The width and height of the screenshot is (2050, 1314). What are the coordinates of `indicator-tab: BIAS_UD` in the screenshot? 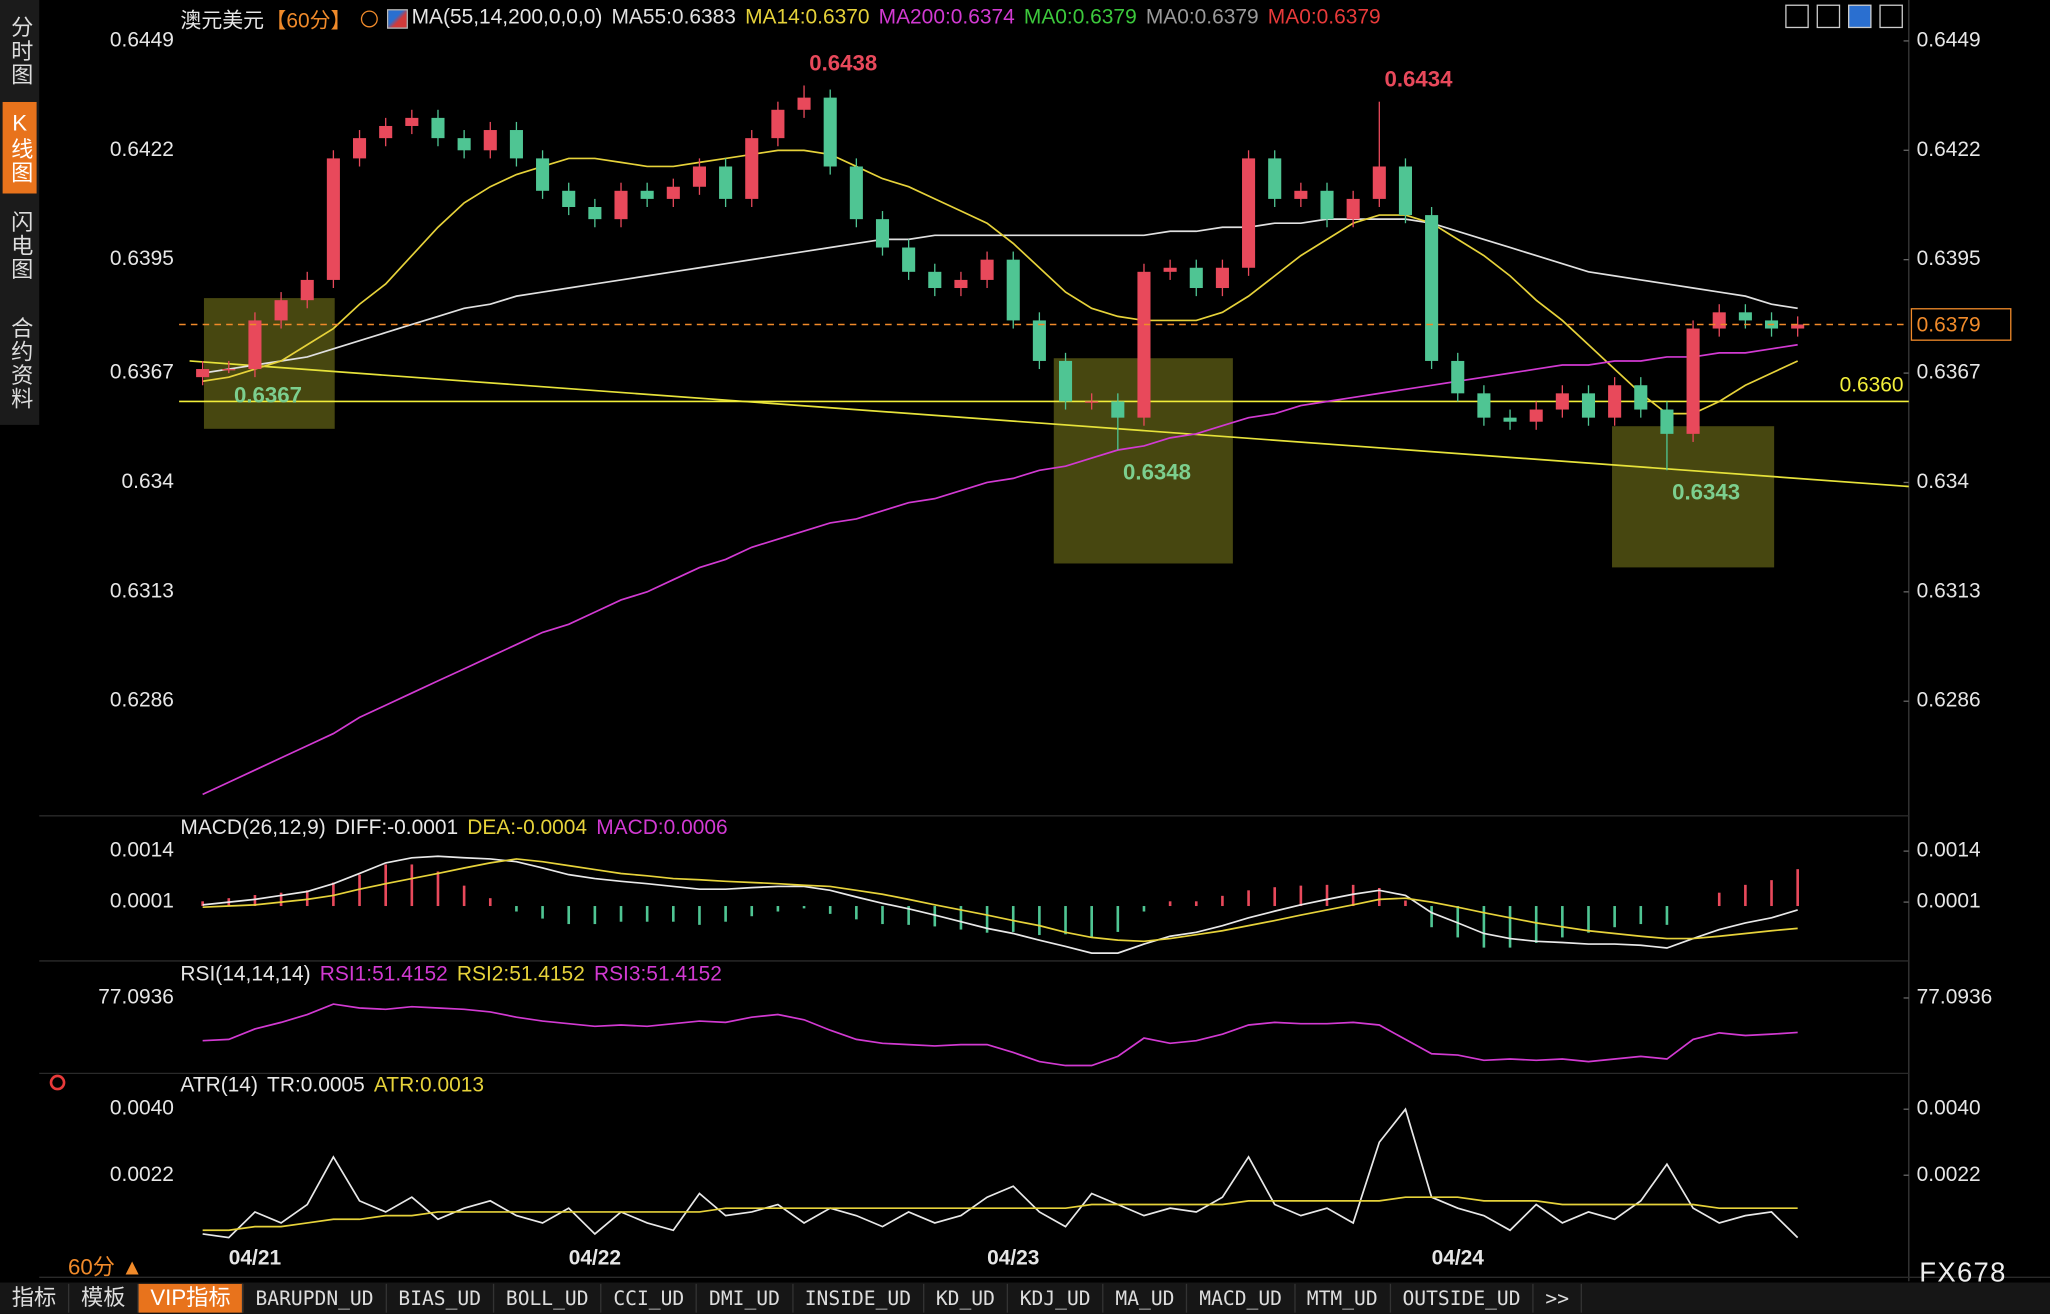 It's located at (441, 1298).